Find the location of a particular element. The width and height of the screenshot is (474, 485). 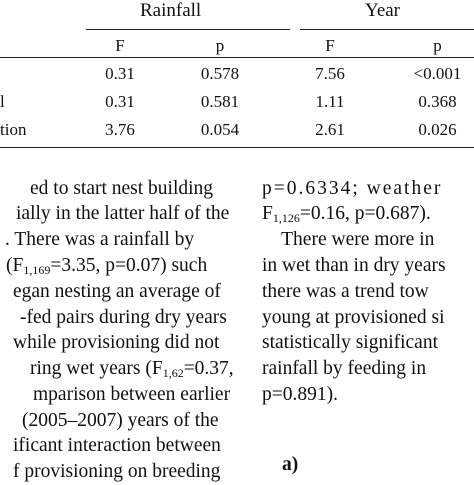

table-cell: 0.054 is located at coordinates (220, 129).